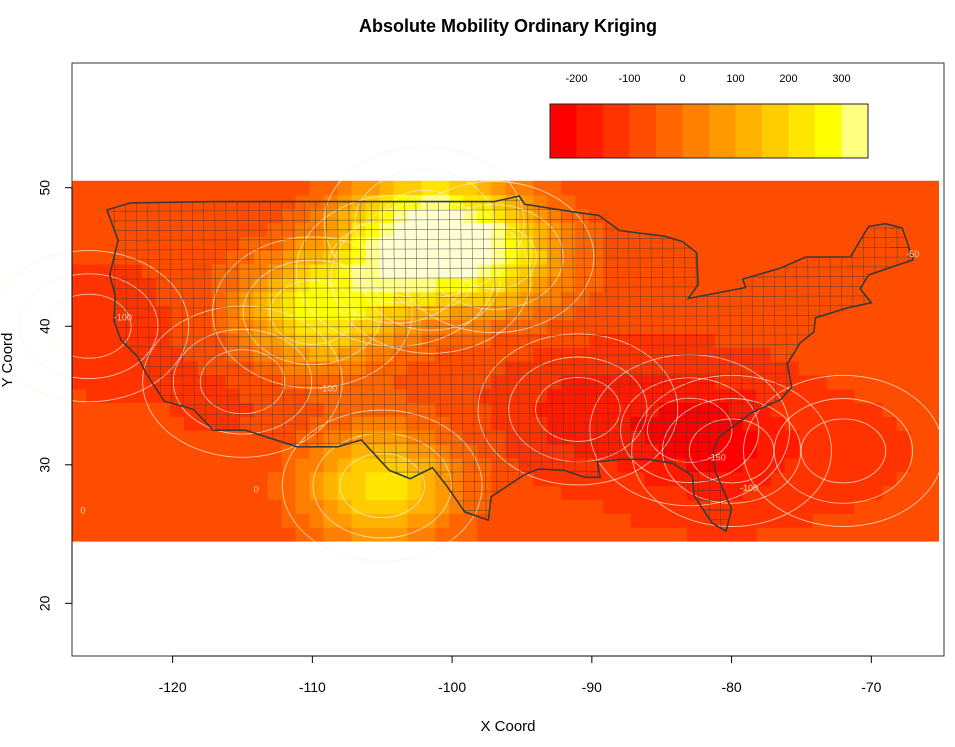  What do you see at coordinates (494, 257) in the screenshot?
I see `contour-line` at bounding box center [494, 257].